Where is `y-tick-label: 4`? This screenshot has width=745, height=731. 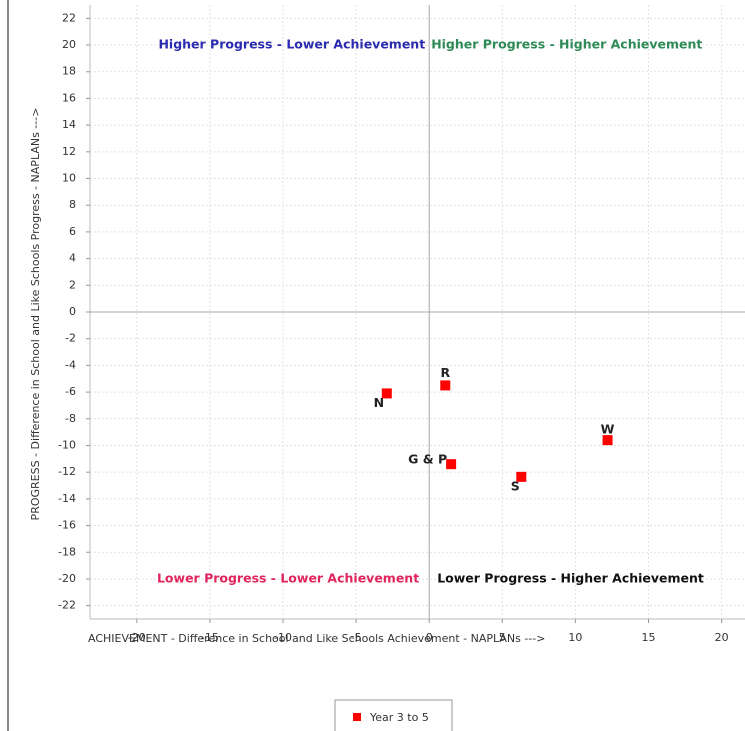 y-tick-label: 4 is located at coordinates (72, 258).